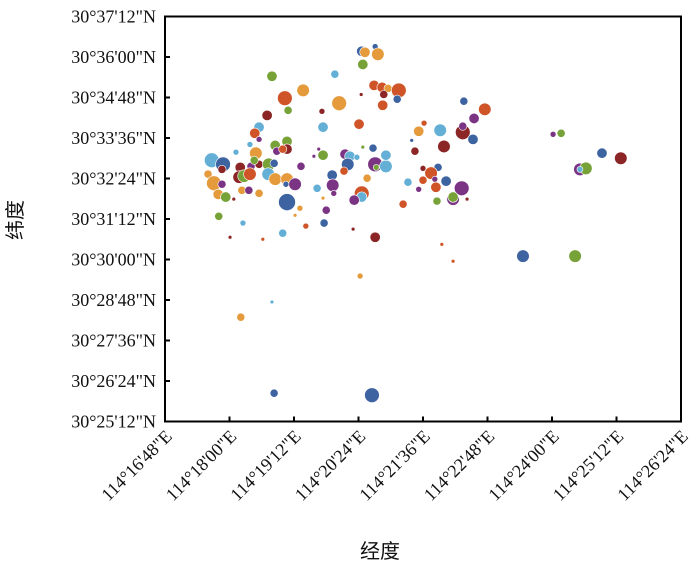 Image resolution: width=700 pixels, height=568 pixels. Describe the element at coordinates (113, 57) in the screenshot. I see `y-tick-label: 30°36'00"N` at that location.